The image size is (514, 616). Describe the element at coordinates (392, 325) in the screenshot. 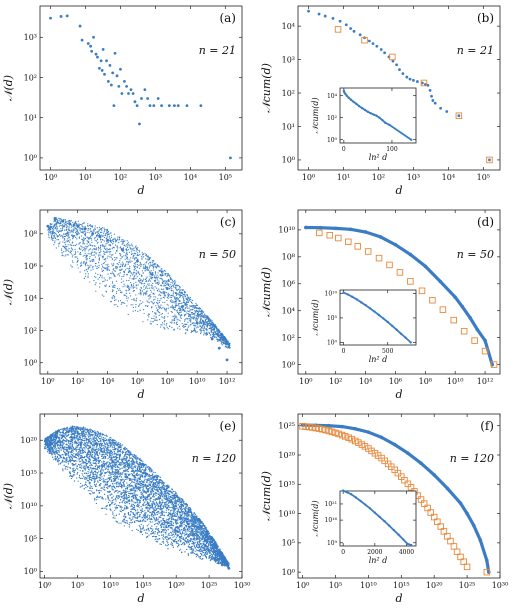

I see `inset-data-point` at that location.